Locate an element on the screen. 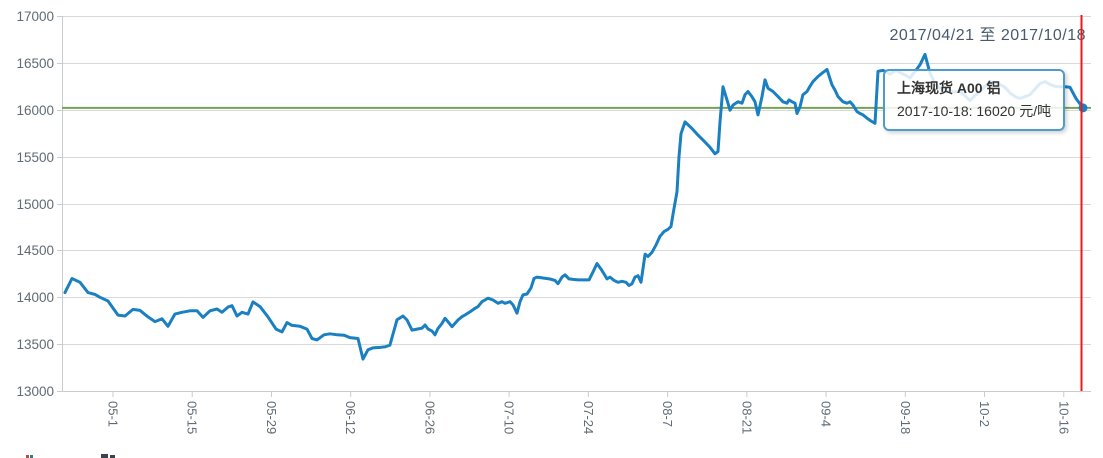  x-tick-label: 09-18 is located at coordinates (905, 417).